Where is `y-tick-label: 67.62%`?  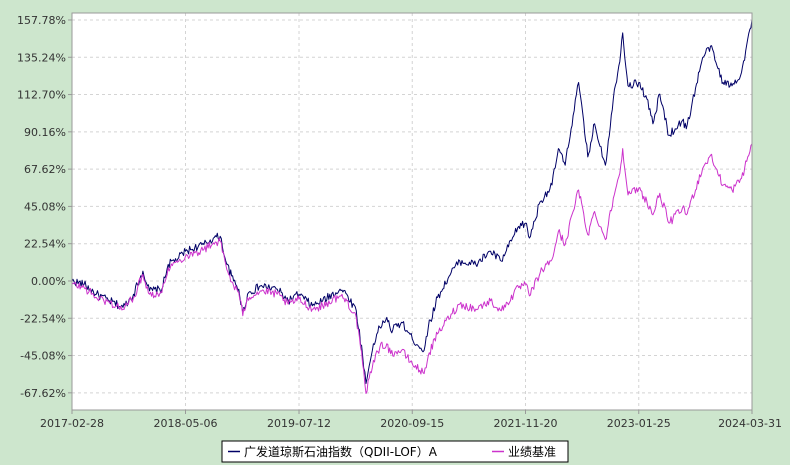 y-tick-label: 67.62% is located at coordinates (45, 169).